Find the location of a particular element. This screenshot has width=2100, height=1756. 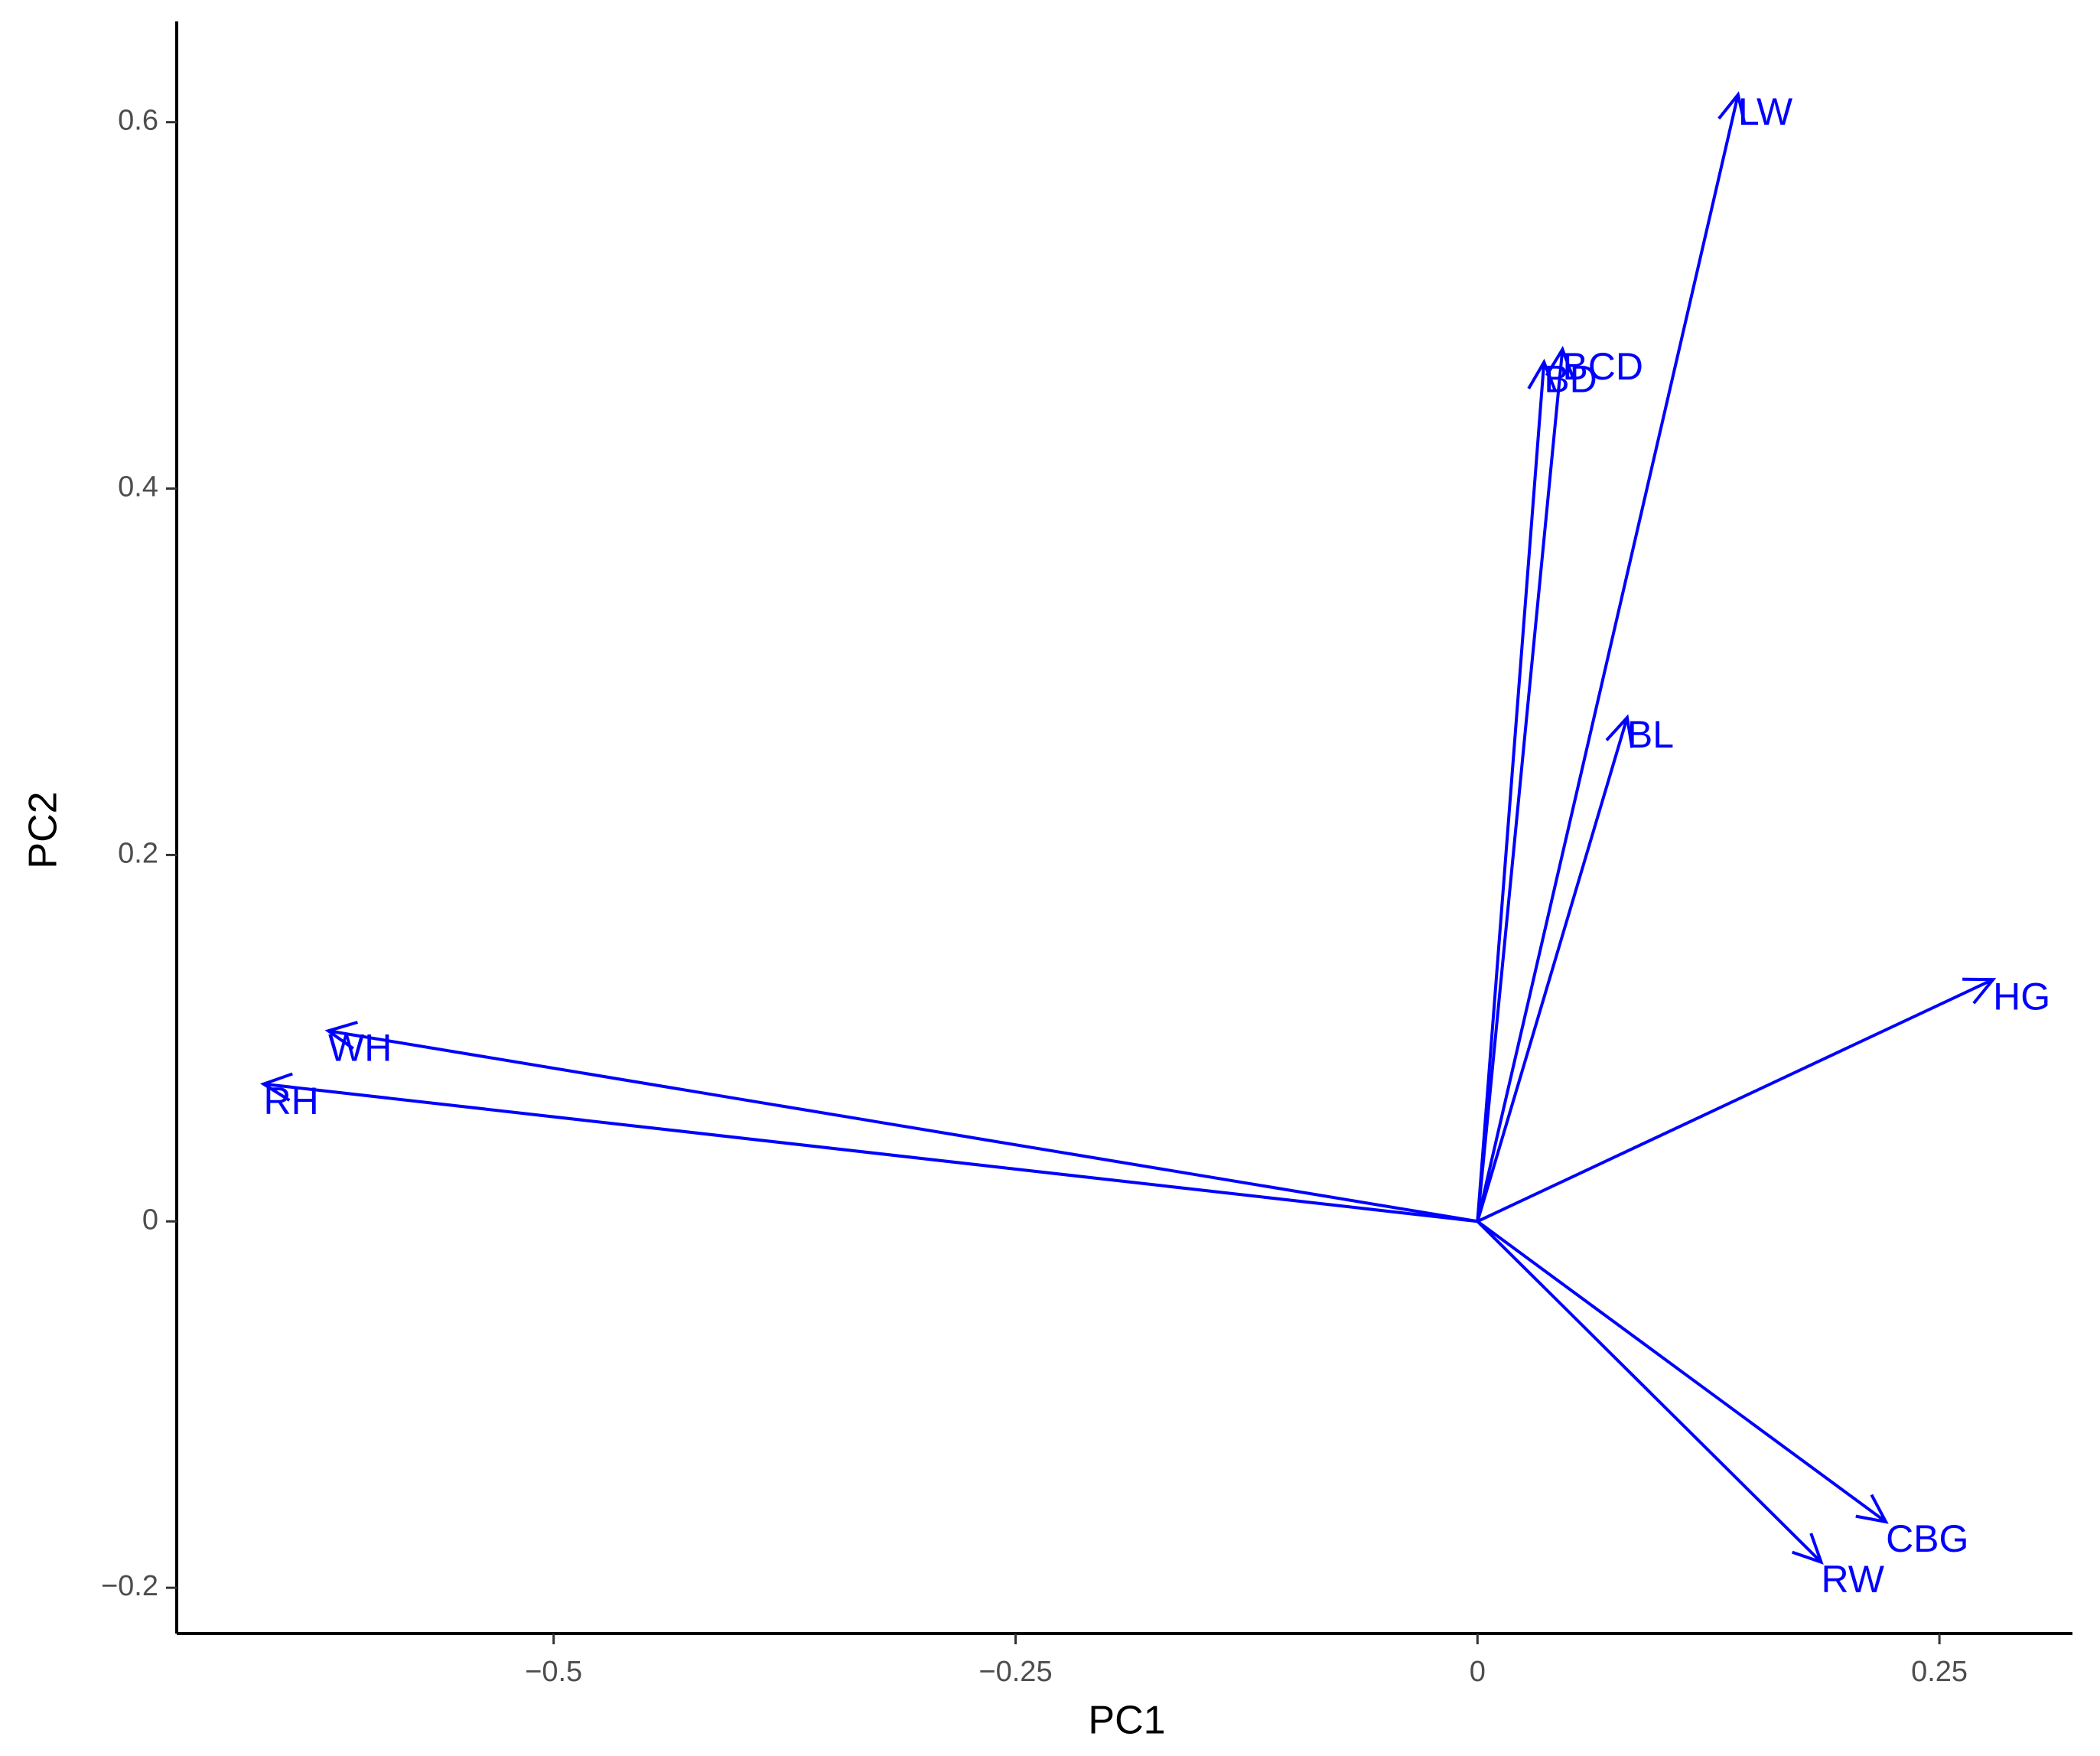

x-tick-label: 0.25 is located at coordinates (1939, 1672).